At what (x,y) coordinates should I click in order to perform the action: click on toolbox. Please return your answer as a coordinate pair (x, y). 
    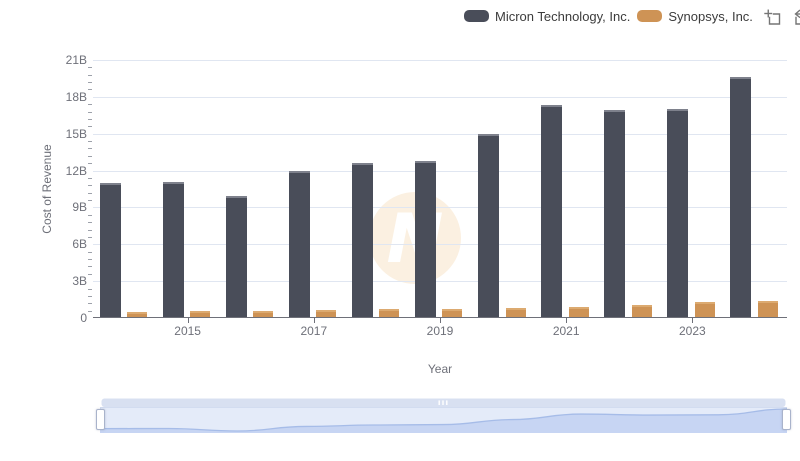
    Looking at the image, I should click on (782, 18).